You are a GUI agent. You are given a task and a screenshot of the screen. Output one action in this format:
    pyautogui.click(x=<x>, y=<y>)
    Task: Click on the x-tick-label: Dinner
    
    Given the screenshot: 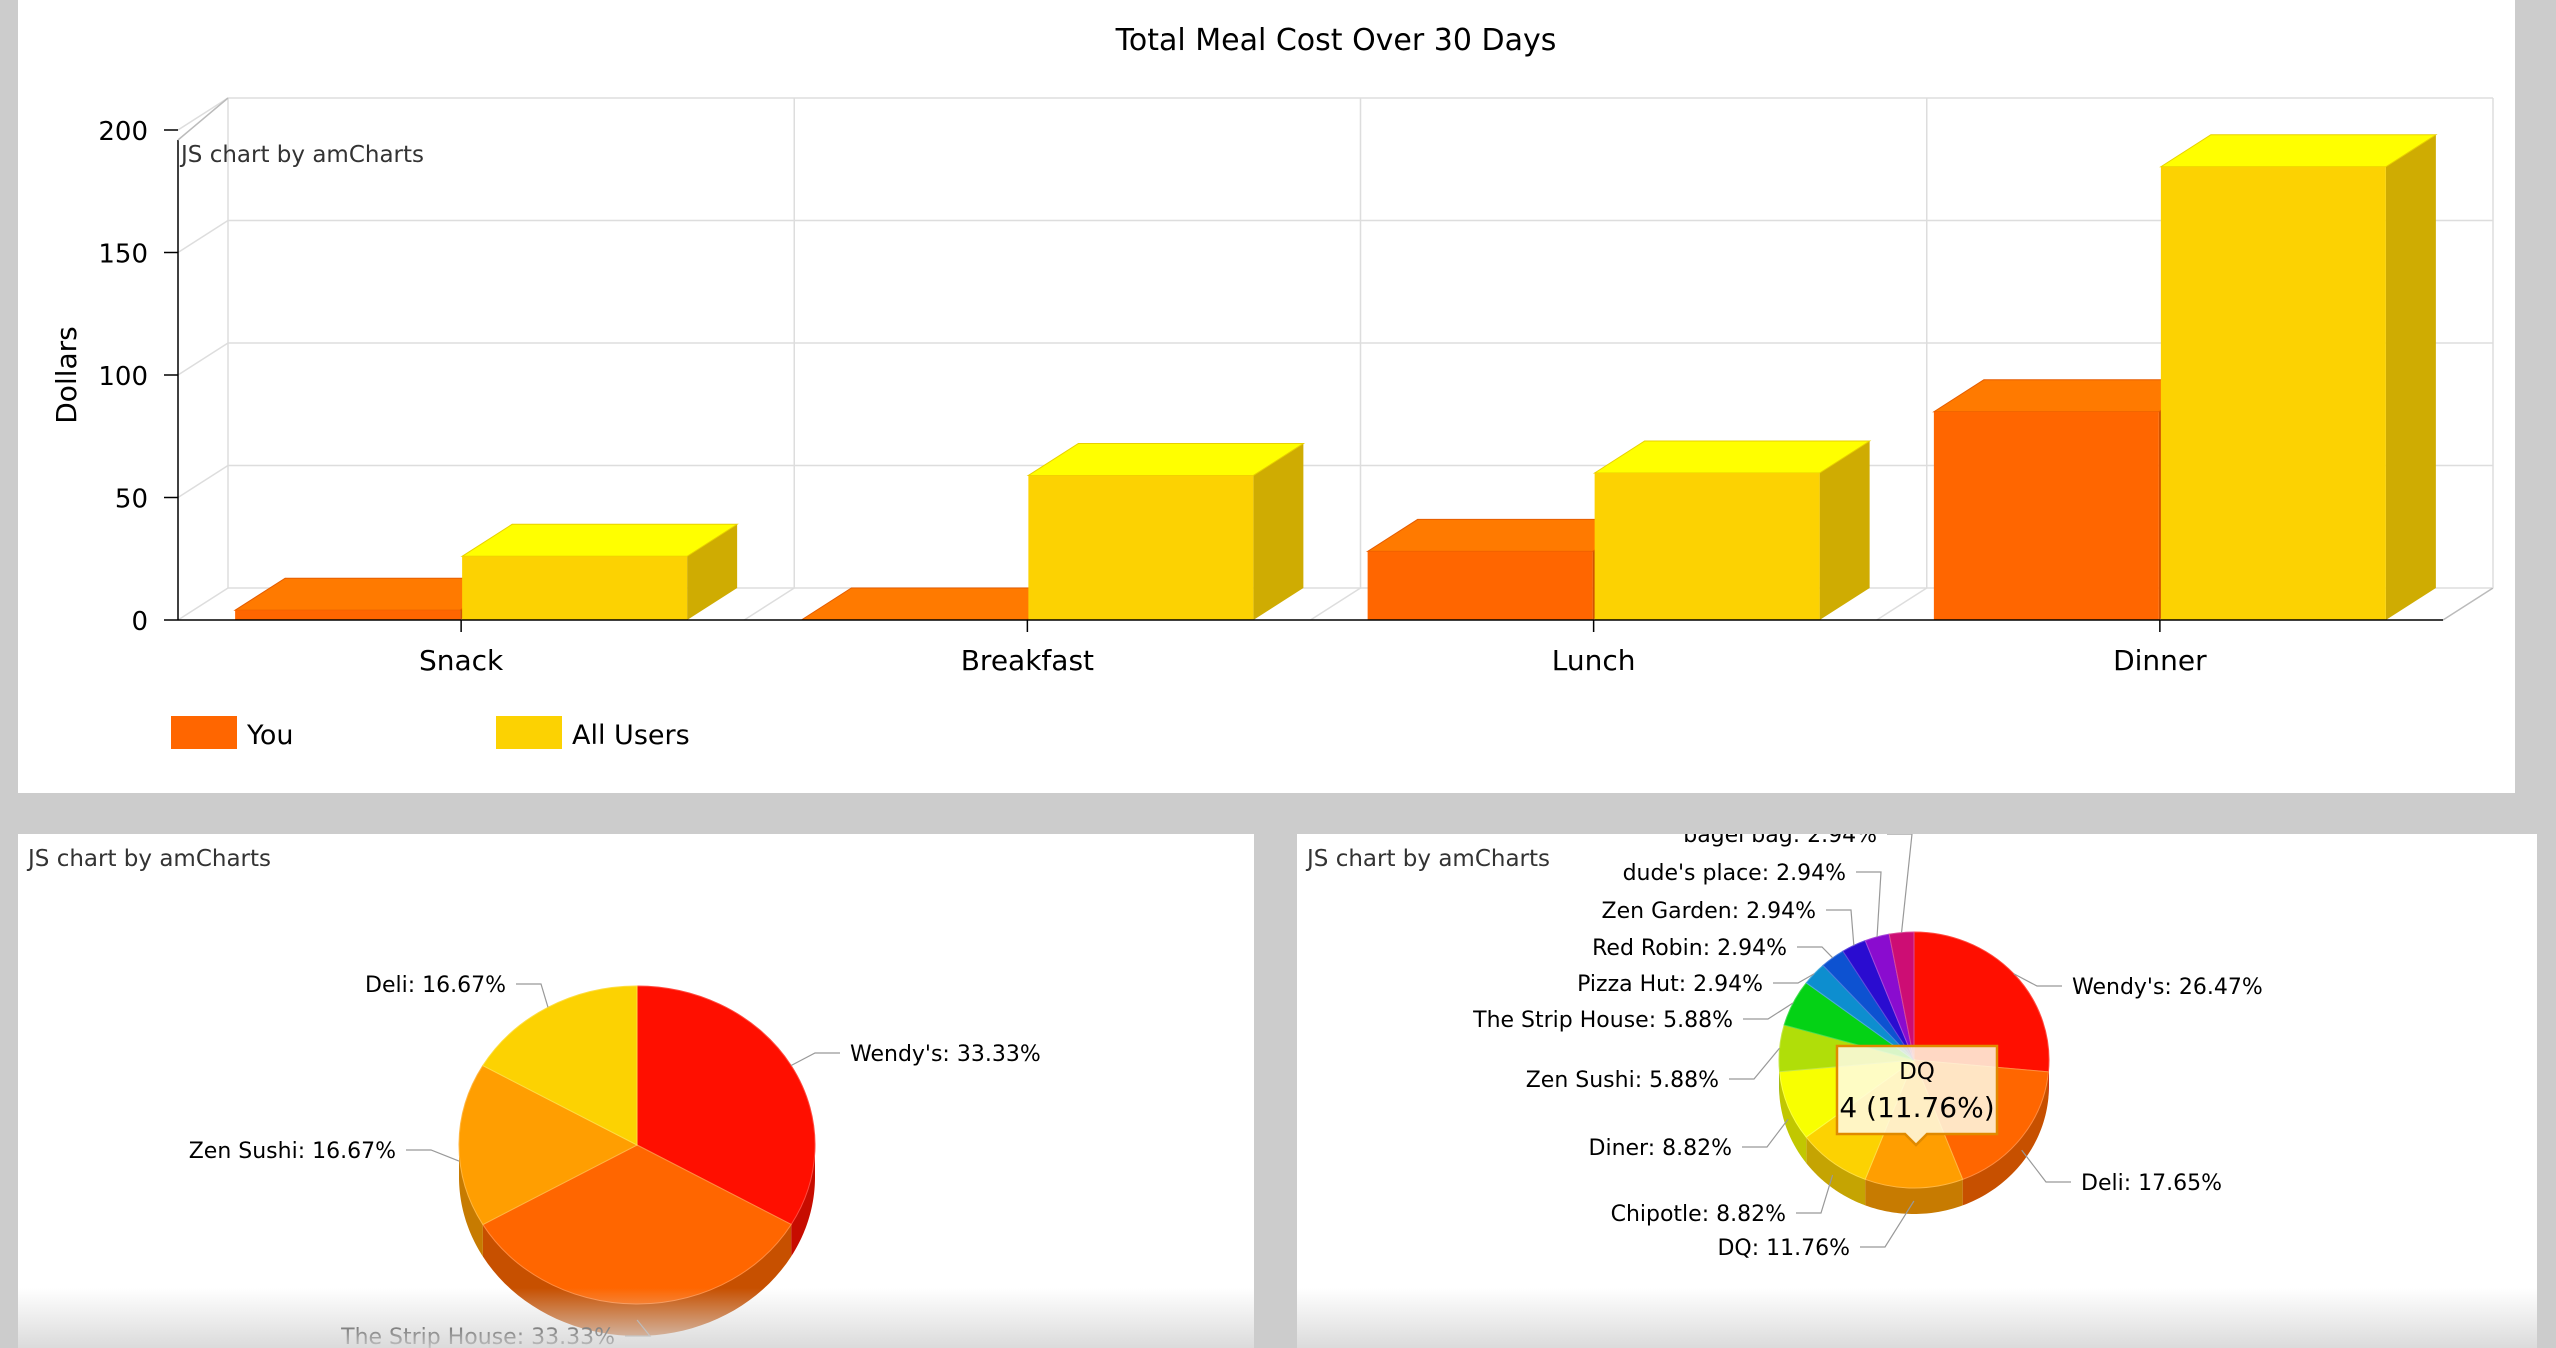 What is the action you would take?
    pyautogui.click(x=2160, y=660)
    